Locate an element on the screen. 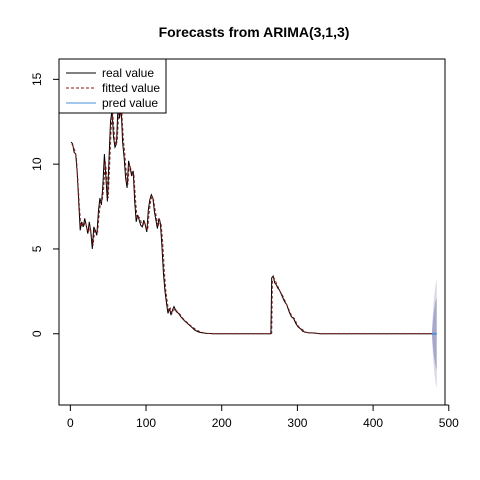 This screenshot has width=480, height=480. y-tick-label-1: 5 is located at coordinates (37, 248).